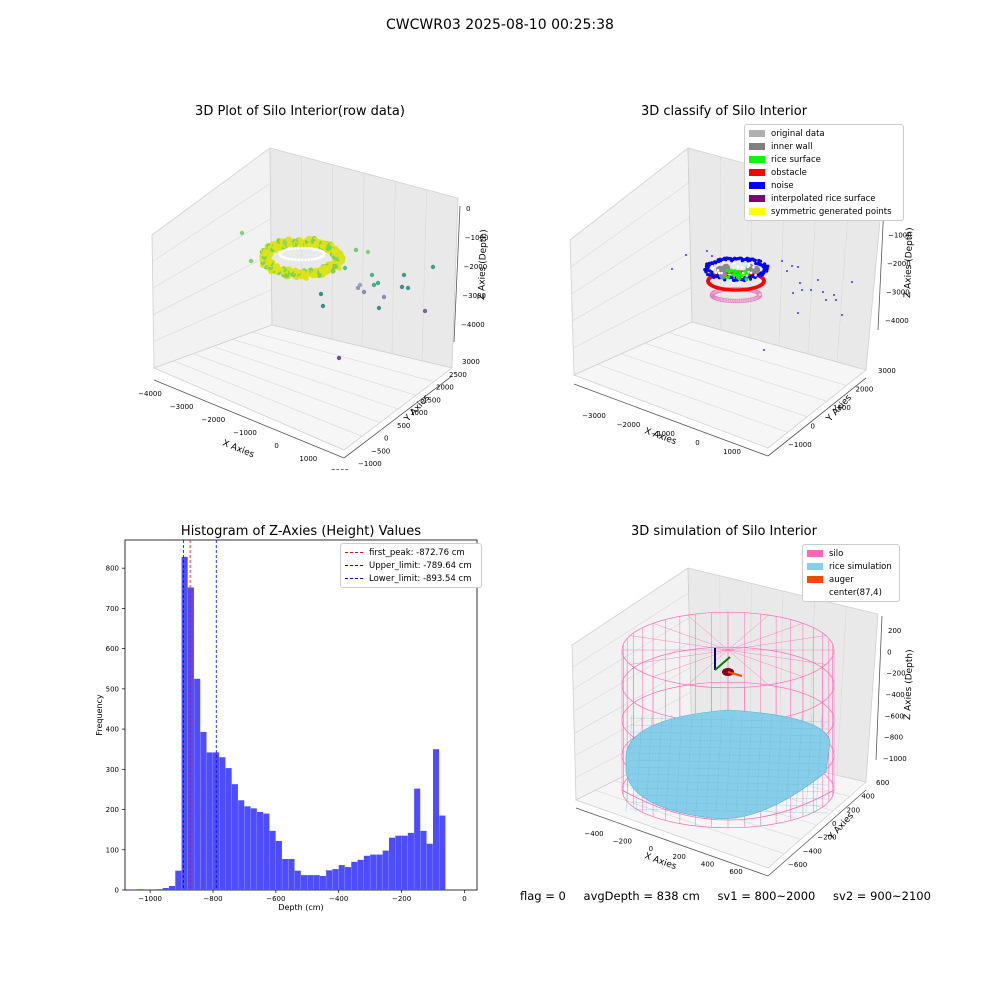 The height and width of the screenshot is (1000, 1000). I want to click on hist-y-tick-label: 200, so click(112, 810).